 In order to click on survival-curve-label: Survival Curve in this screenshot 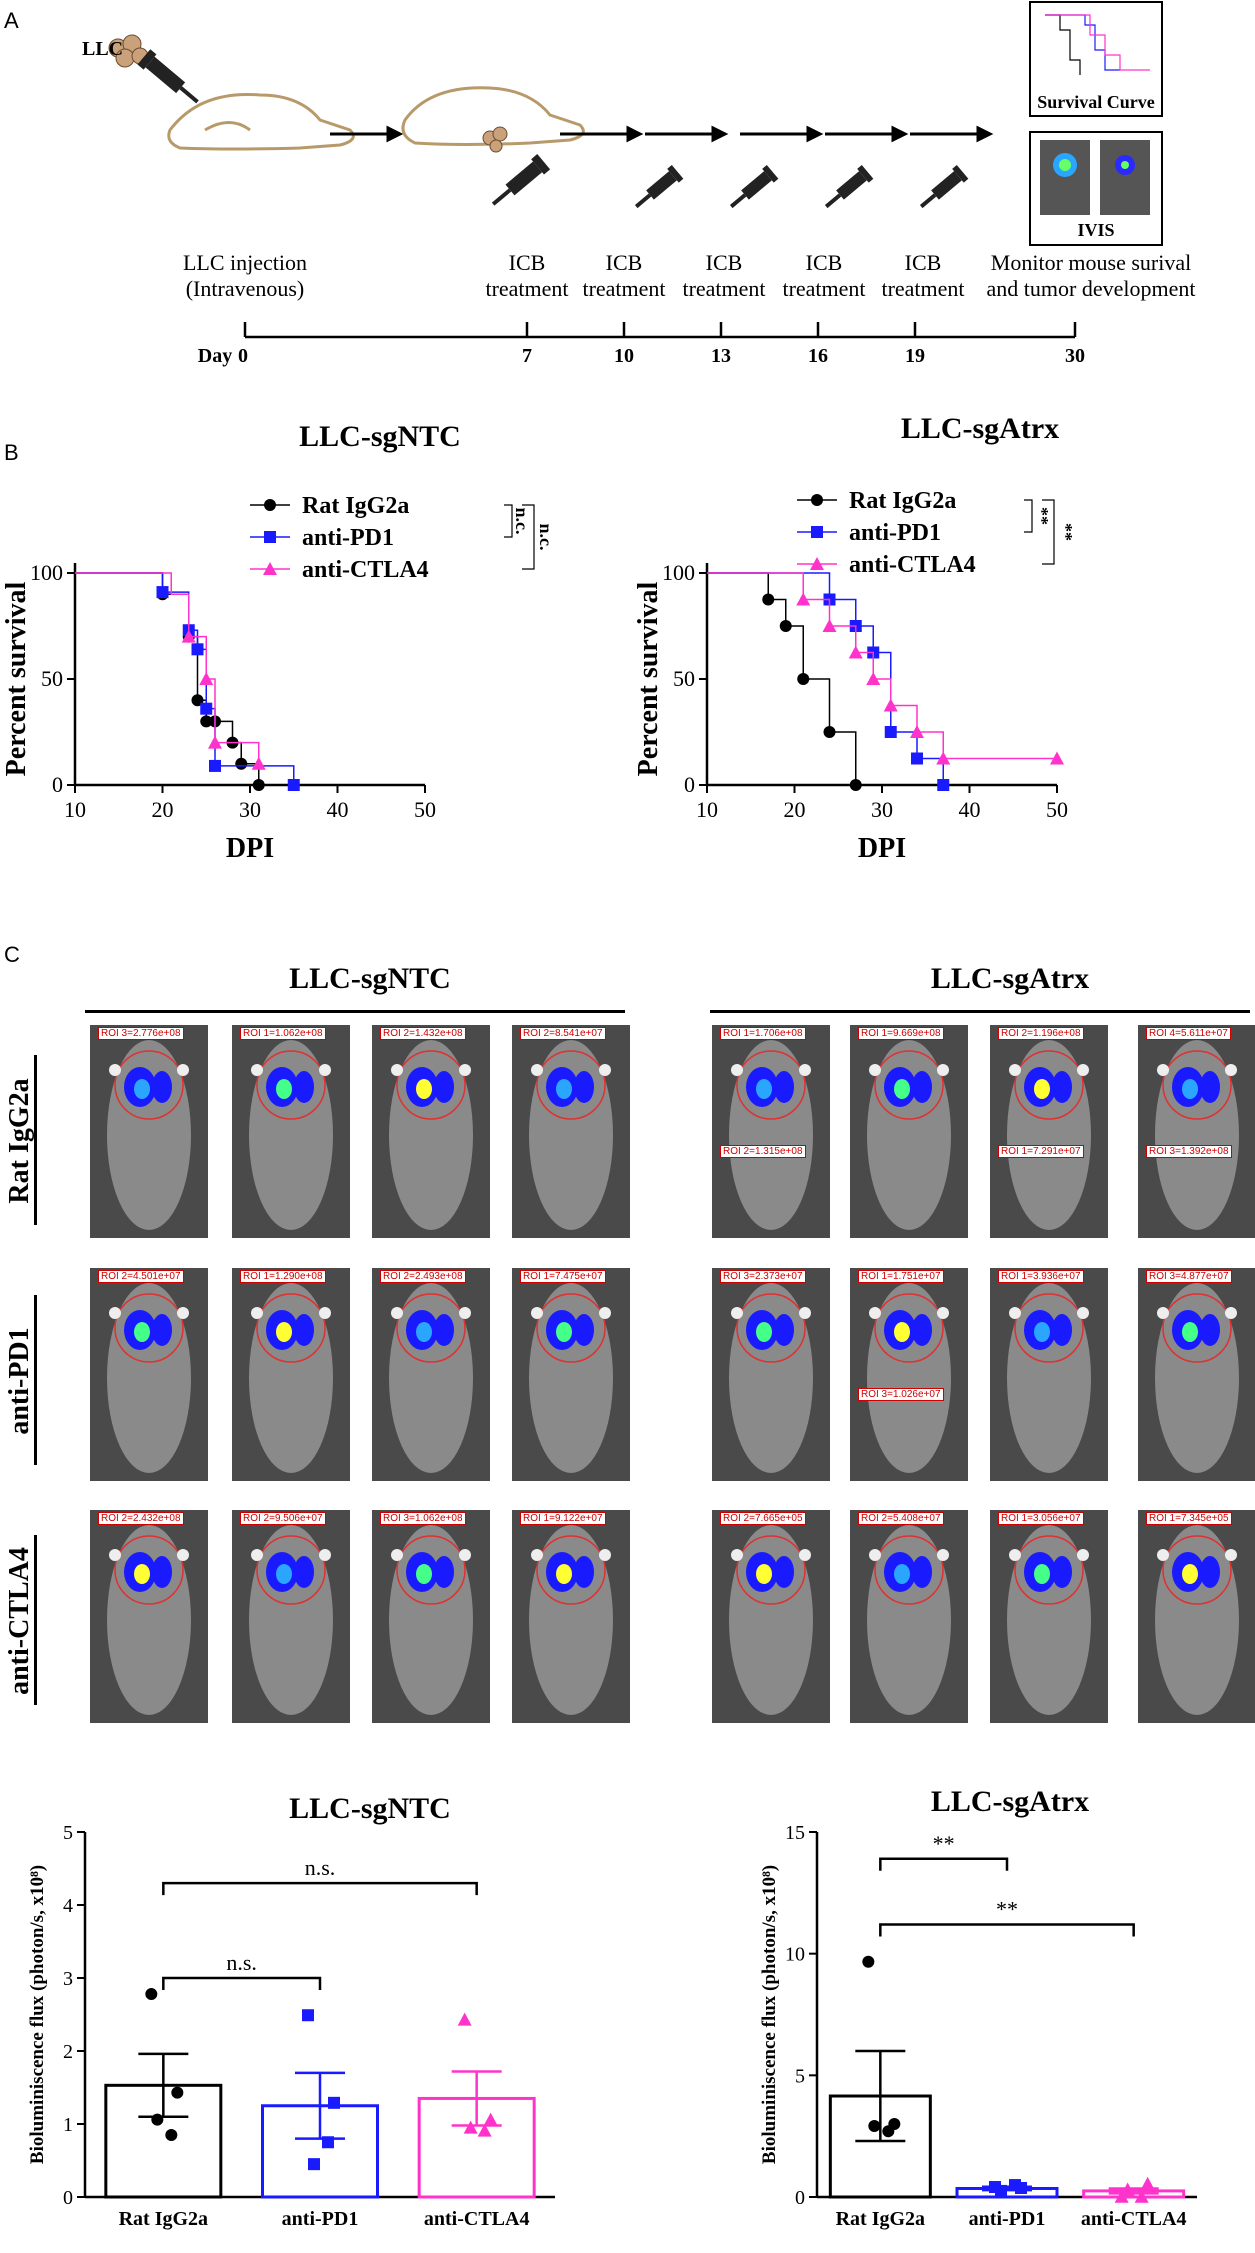, I will do `click(1096, 102)`.